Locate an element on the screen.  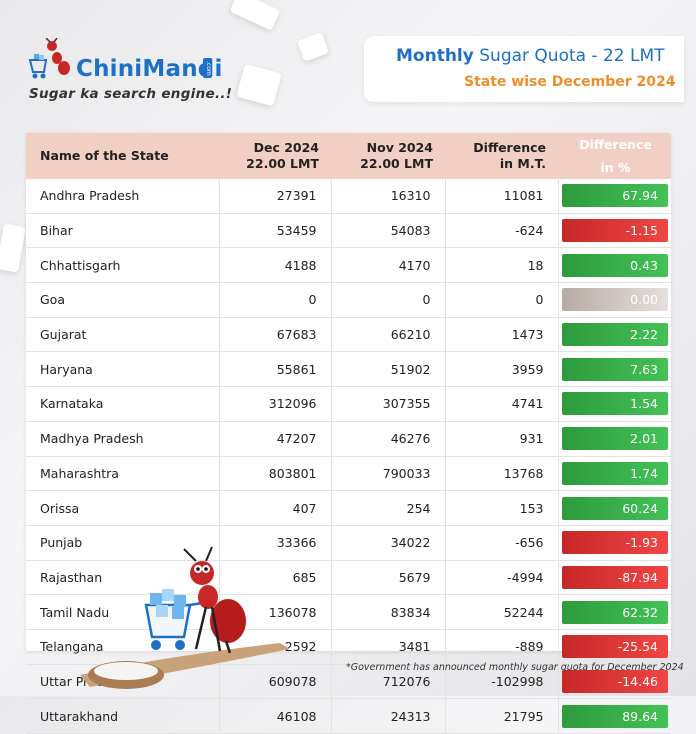
dec-2024-cell: 46108 is located at coordinates (275, 716).